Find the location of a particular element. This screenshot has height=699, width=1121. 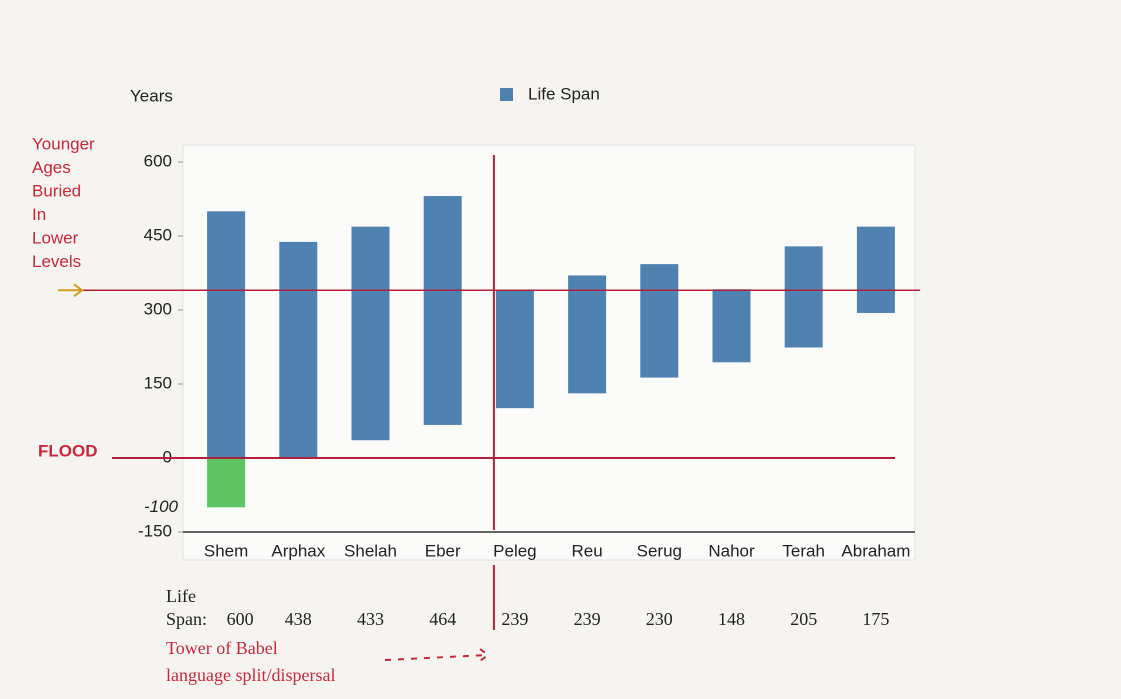

bar-below-zero is located at coordinates (226, 483).